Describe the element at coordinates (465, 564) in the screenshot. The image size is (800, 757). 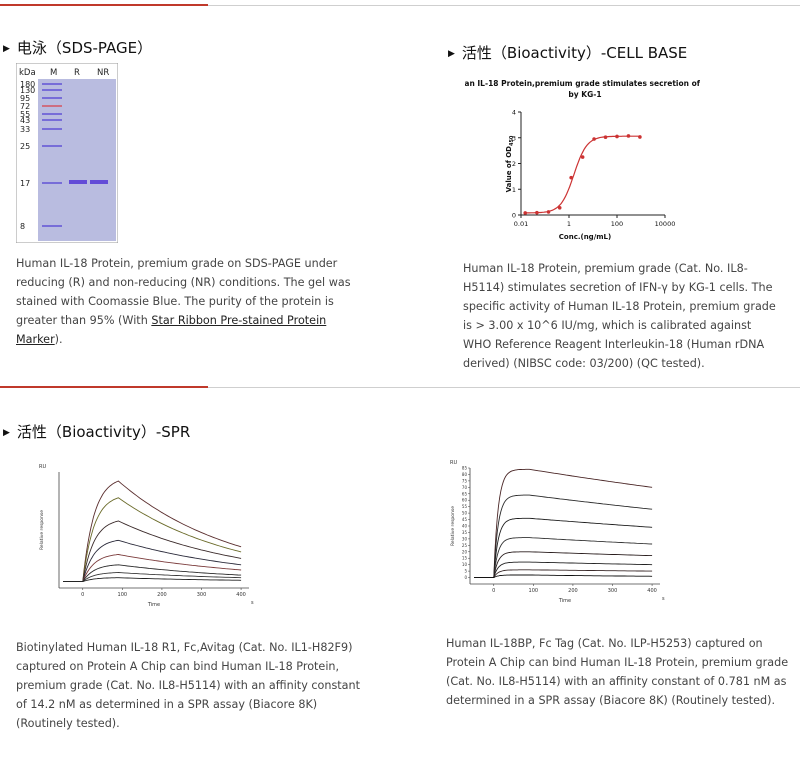
I see `y-tick-label: 10` at that location.